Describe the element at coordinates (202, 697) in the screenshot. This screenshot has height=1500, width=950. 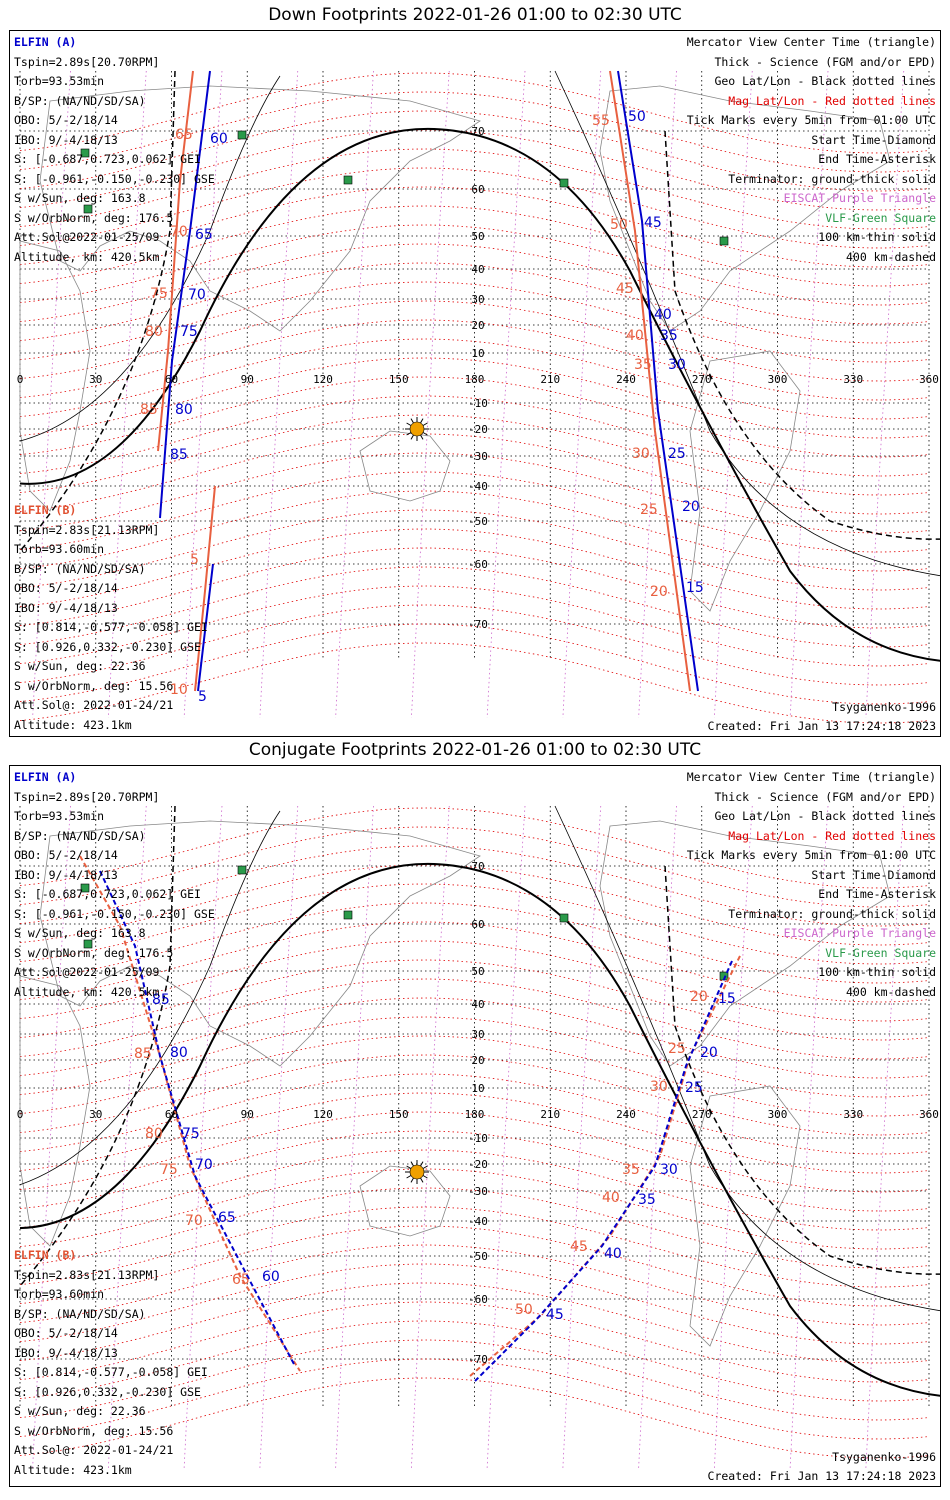
I see `elfin-a-tick-label: 5` at that location.